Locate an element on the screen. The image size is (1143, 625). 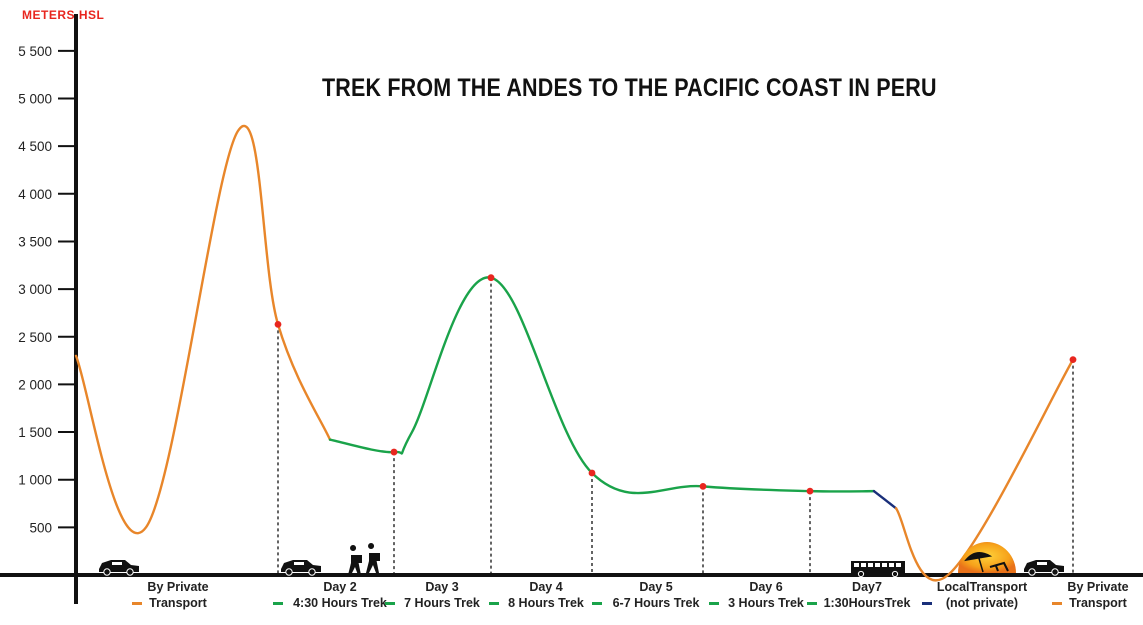
segment-label: LocalTransport (not private) is located at coordinates (982, 595).